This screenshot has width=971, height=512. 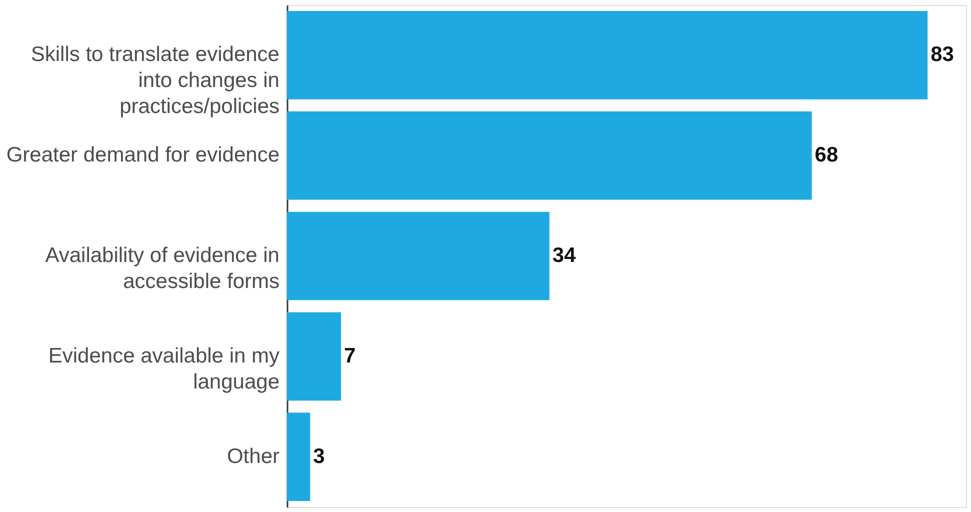 I want to click on y-tick-label: Skills to translate evidence into changes in practices/policies, so click(x=155, y=80).